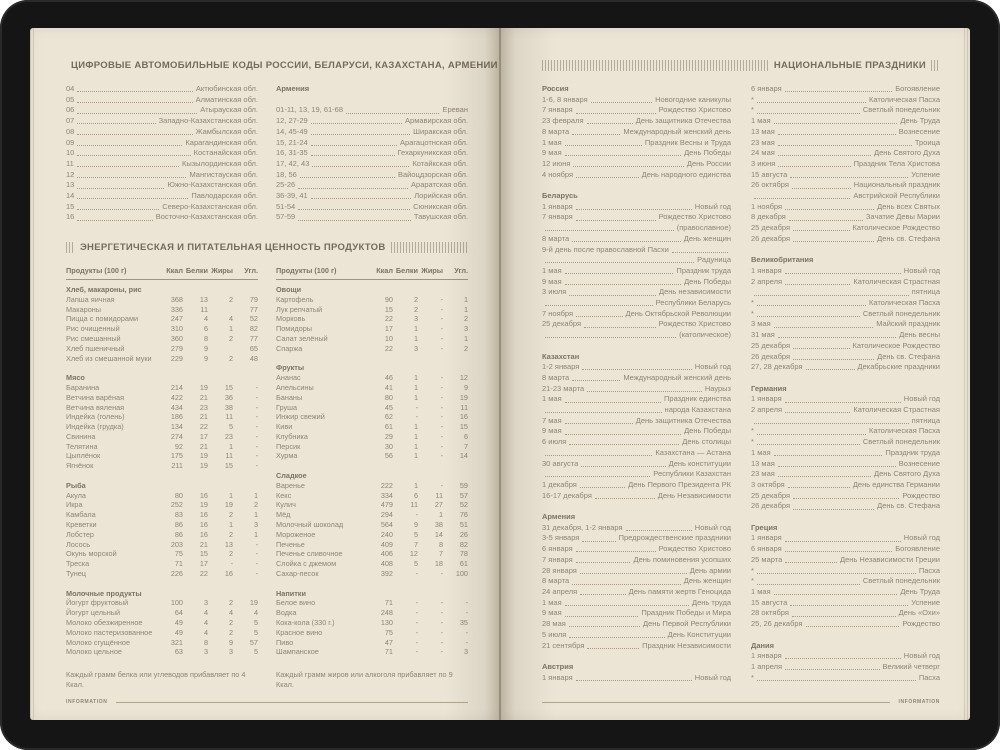 The image size is (1000, 750). I want to click on nutrition-value: 479, so click(386, 505).